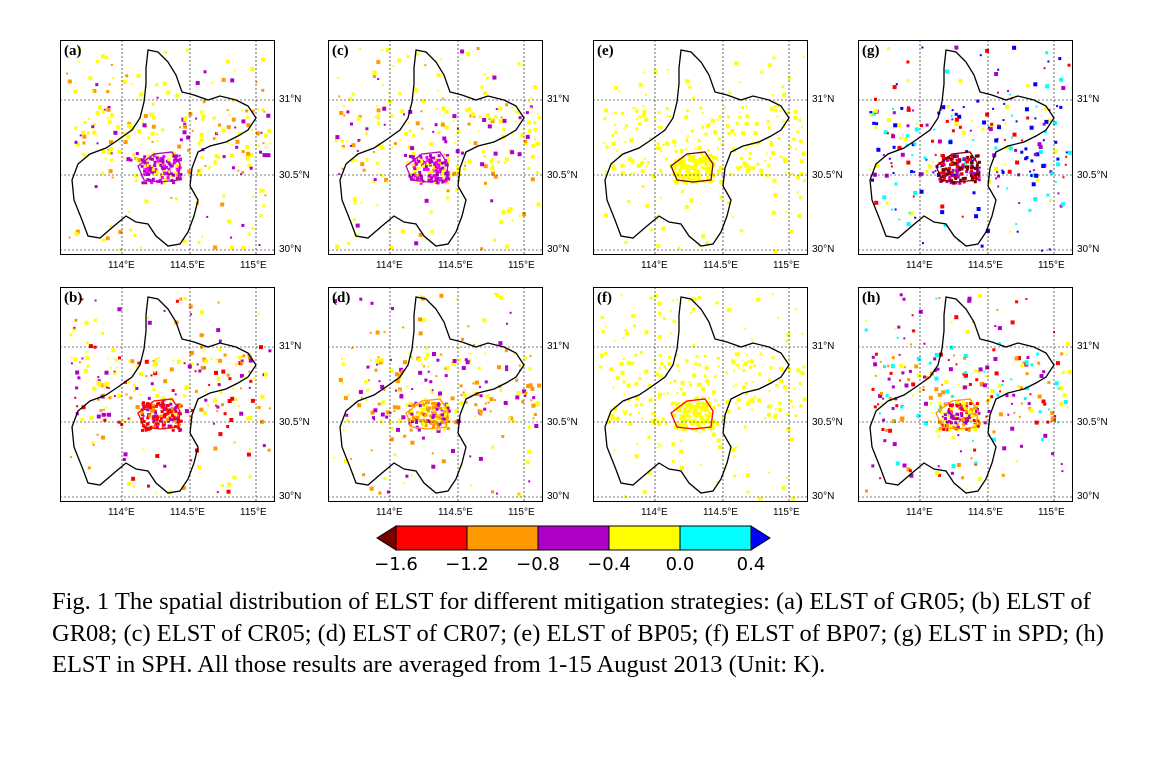 The width and height of the screenshot is (1153, 774). I want to click on panel-label: (c), so click(340, 51).